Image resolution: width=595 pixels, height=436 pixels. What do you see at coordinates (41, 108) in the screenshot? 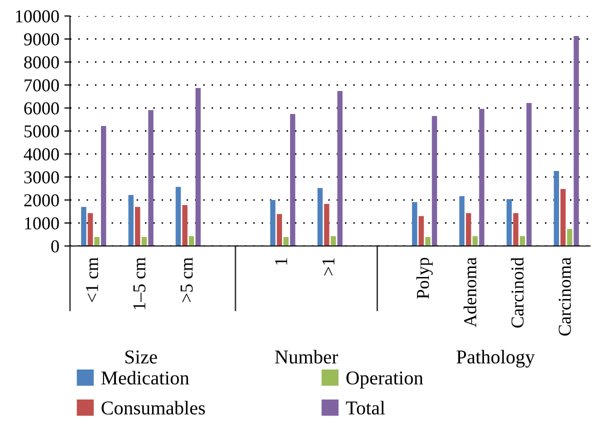
I see `y-tick-label: 6000` at bounding box center [41, 108].